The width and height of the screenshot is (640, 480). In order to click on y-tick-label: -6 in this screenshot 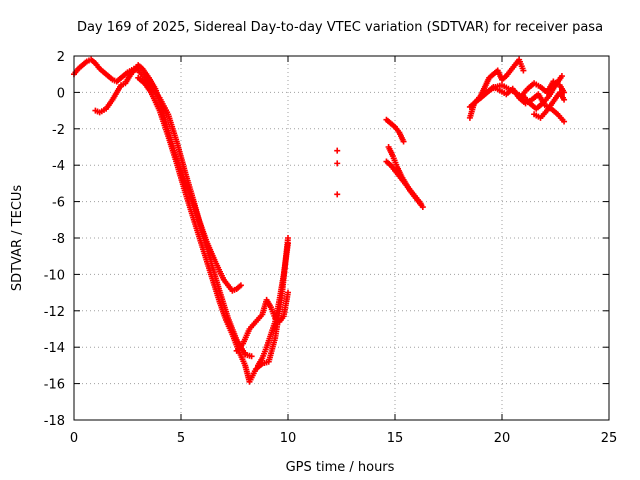, I will do `click(58, 203)`.